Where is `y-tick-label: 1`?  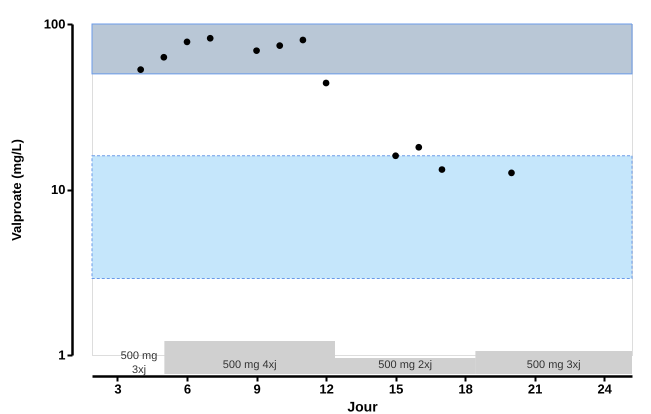 y-tick-label: 1 is located at coordinates (62, 355).